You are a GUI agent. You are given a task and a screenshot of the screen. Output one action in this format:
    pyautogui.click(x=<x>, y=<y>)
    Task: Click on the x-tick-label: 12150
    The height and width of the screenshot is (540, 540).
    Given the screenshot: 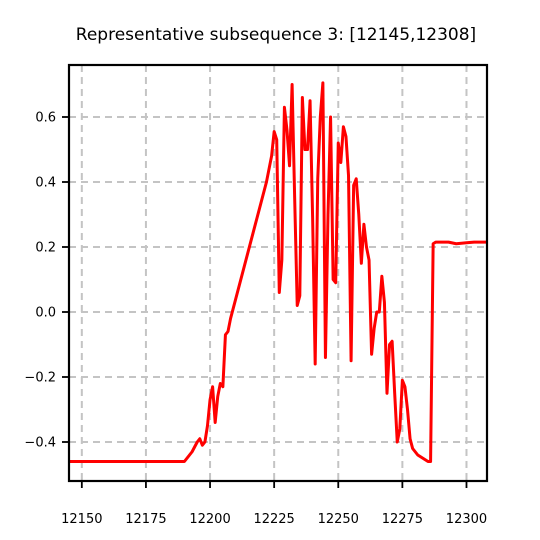 What is the action you would take?
    pyautogui.click(x=81, y=519)
    